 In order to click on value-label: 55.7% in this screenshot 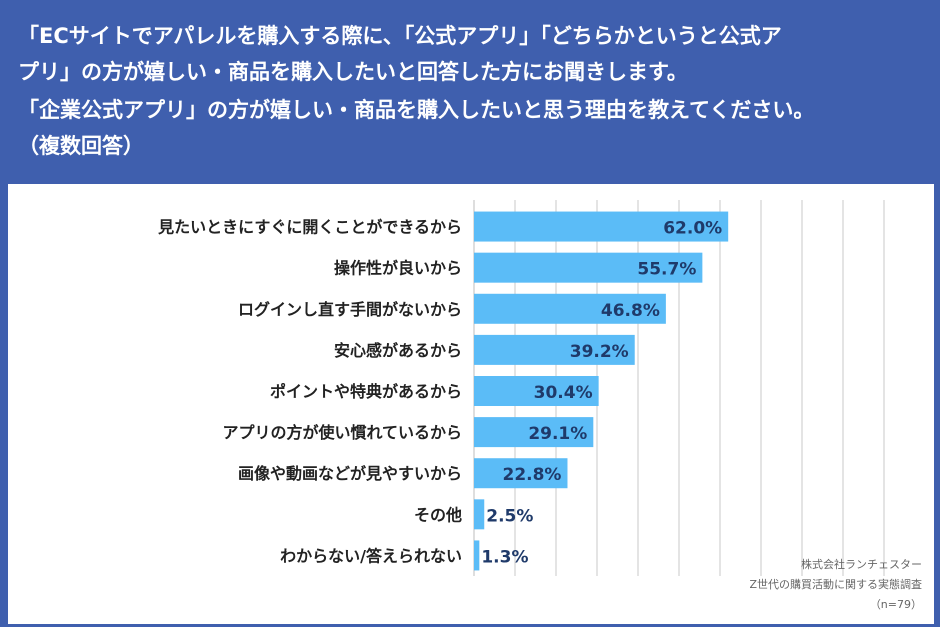, I will do `click(666, 270)`.